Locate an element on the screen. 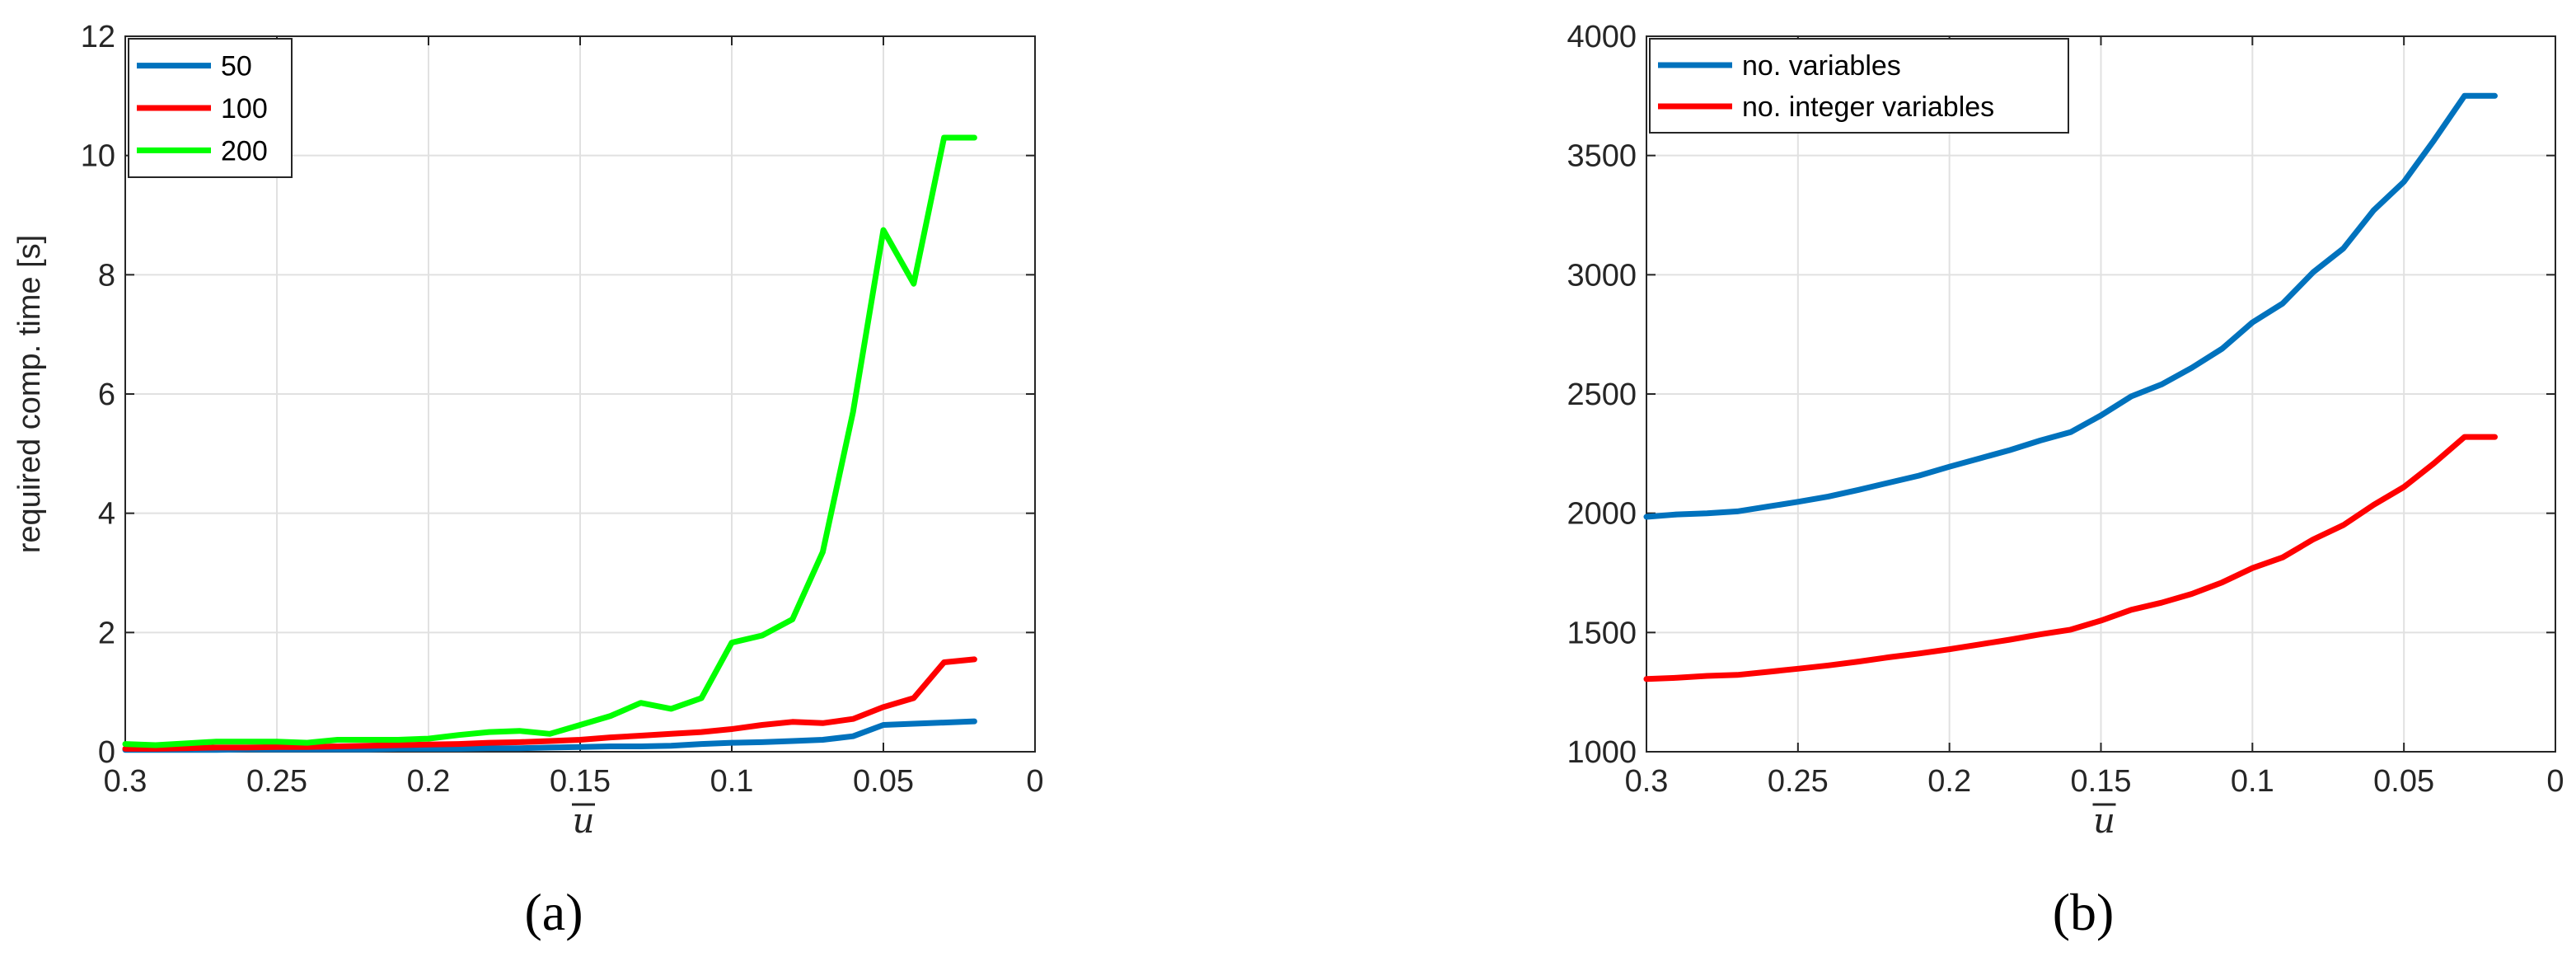 The image size is (2576, 971). x-tick-labels-a: 0.3 0.25 0.2 0.15 0.1 0.05 0 is located at coordinates (574, 781).